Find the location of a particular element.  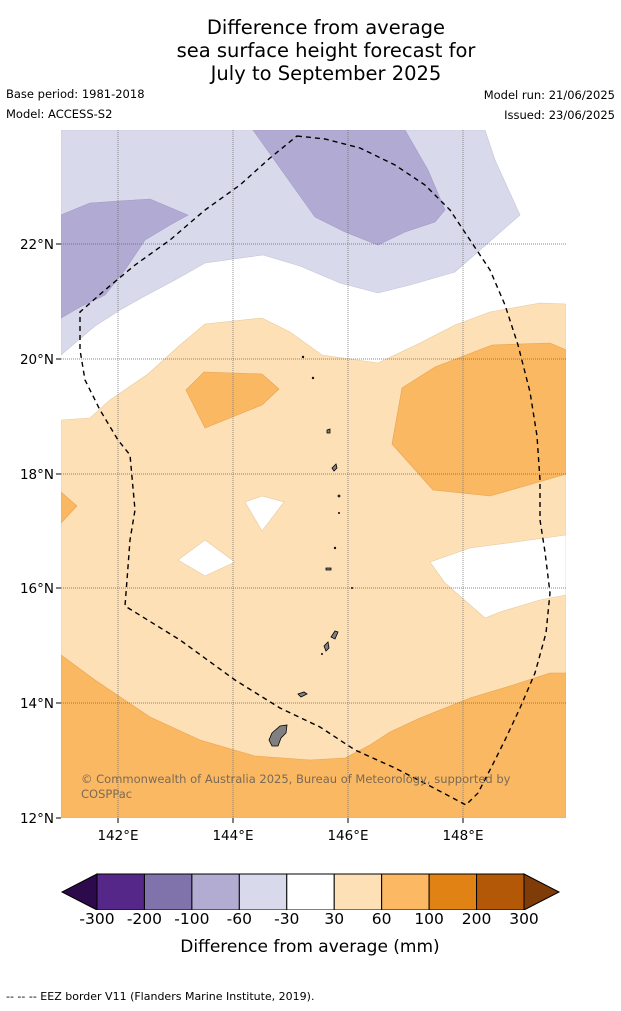

lat-label-16: 16°N is located at coordinates (37, 589).